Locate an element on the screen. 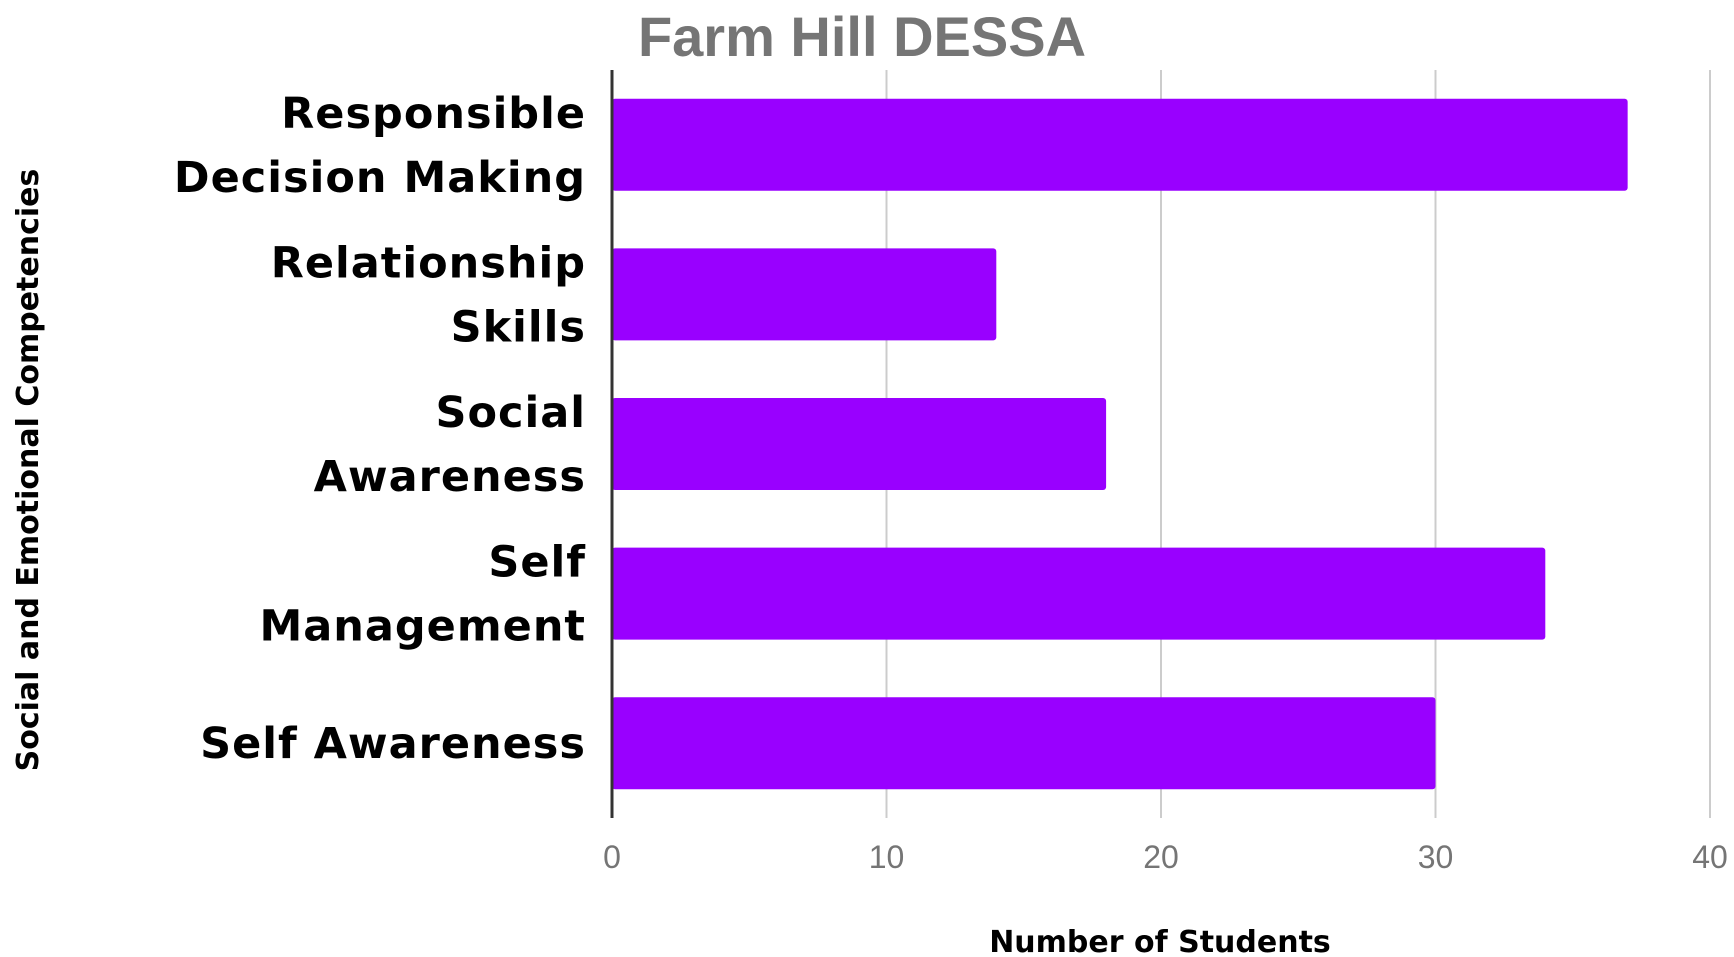  category-label: Social Awareness is located at coordinates (450, 445).